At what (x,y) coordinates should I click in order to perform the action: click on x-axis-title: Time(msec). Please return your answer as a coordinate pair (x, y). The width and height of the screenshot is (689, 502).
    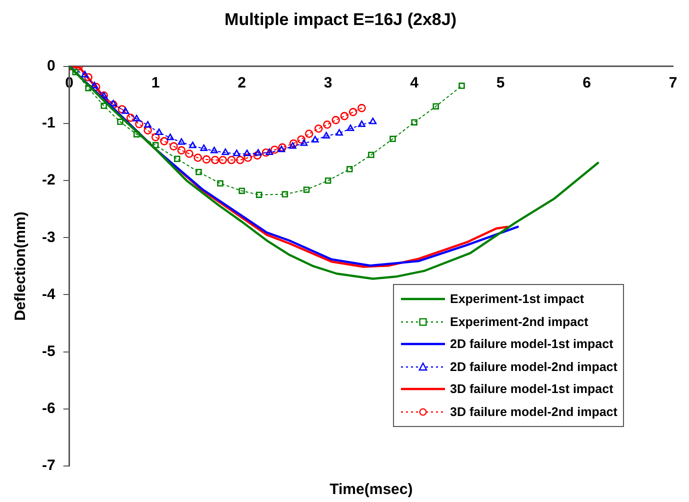
    Looking at the image, I should click on (371, 489).